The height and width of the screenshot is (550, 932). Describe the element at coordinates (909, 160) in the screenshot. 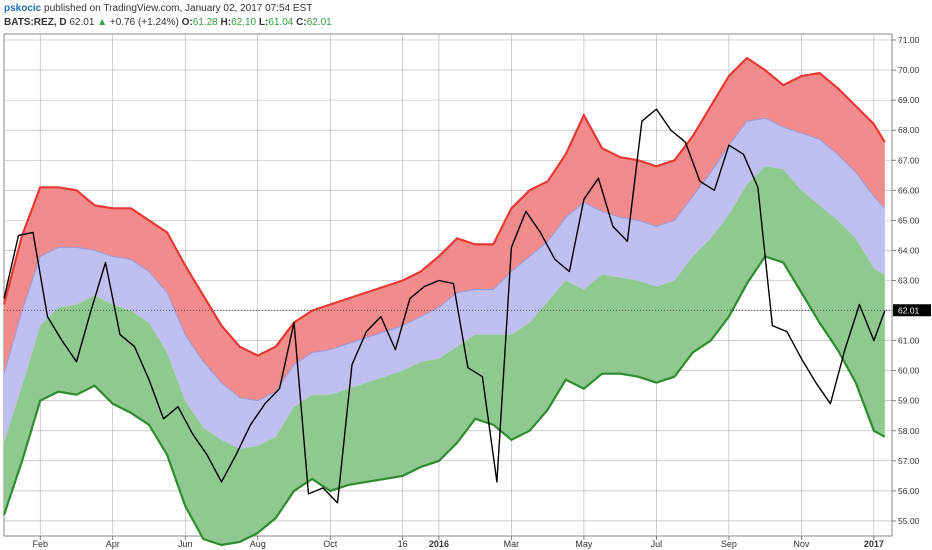

I see `y-tick-label: 67.00` at that location.